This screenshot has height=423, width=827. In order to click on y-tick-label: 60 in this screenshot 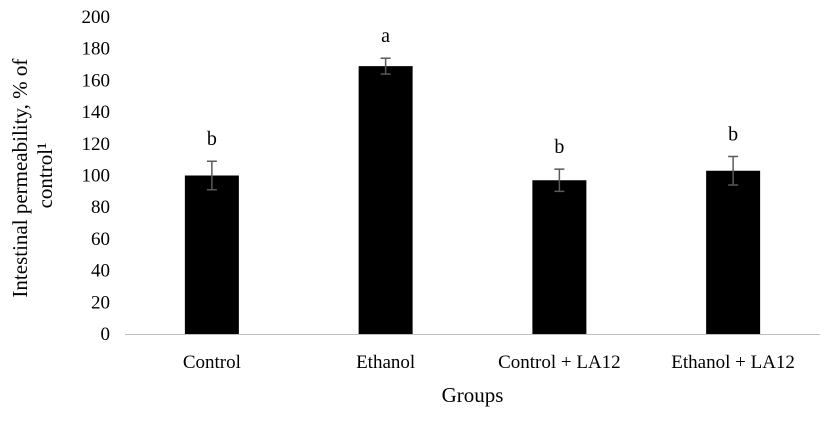, I will do `click(100, 239)`.